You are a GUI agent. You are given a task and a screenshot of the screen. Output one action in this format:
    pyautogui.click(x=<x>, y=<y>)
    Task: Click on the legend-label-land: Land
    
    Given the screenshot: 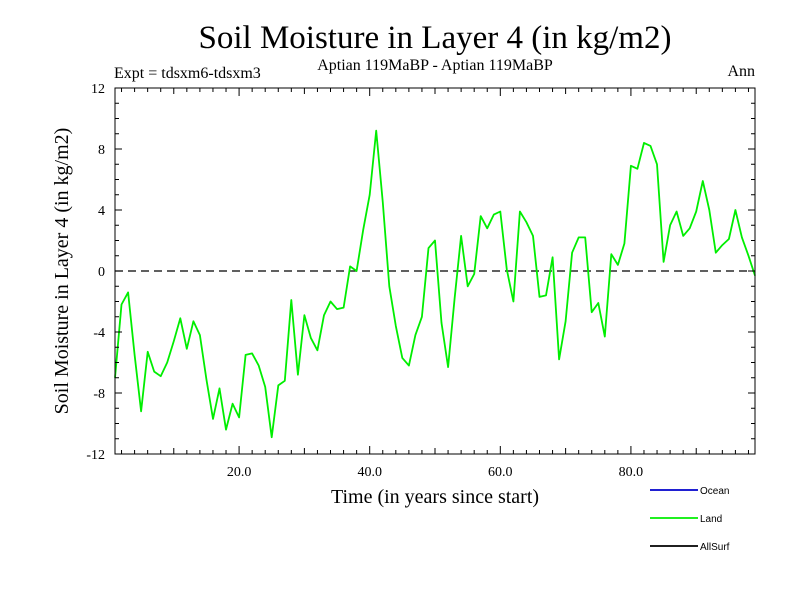 What is the action you would take?
    pyautogui.click(x=711, y=519)
    